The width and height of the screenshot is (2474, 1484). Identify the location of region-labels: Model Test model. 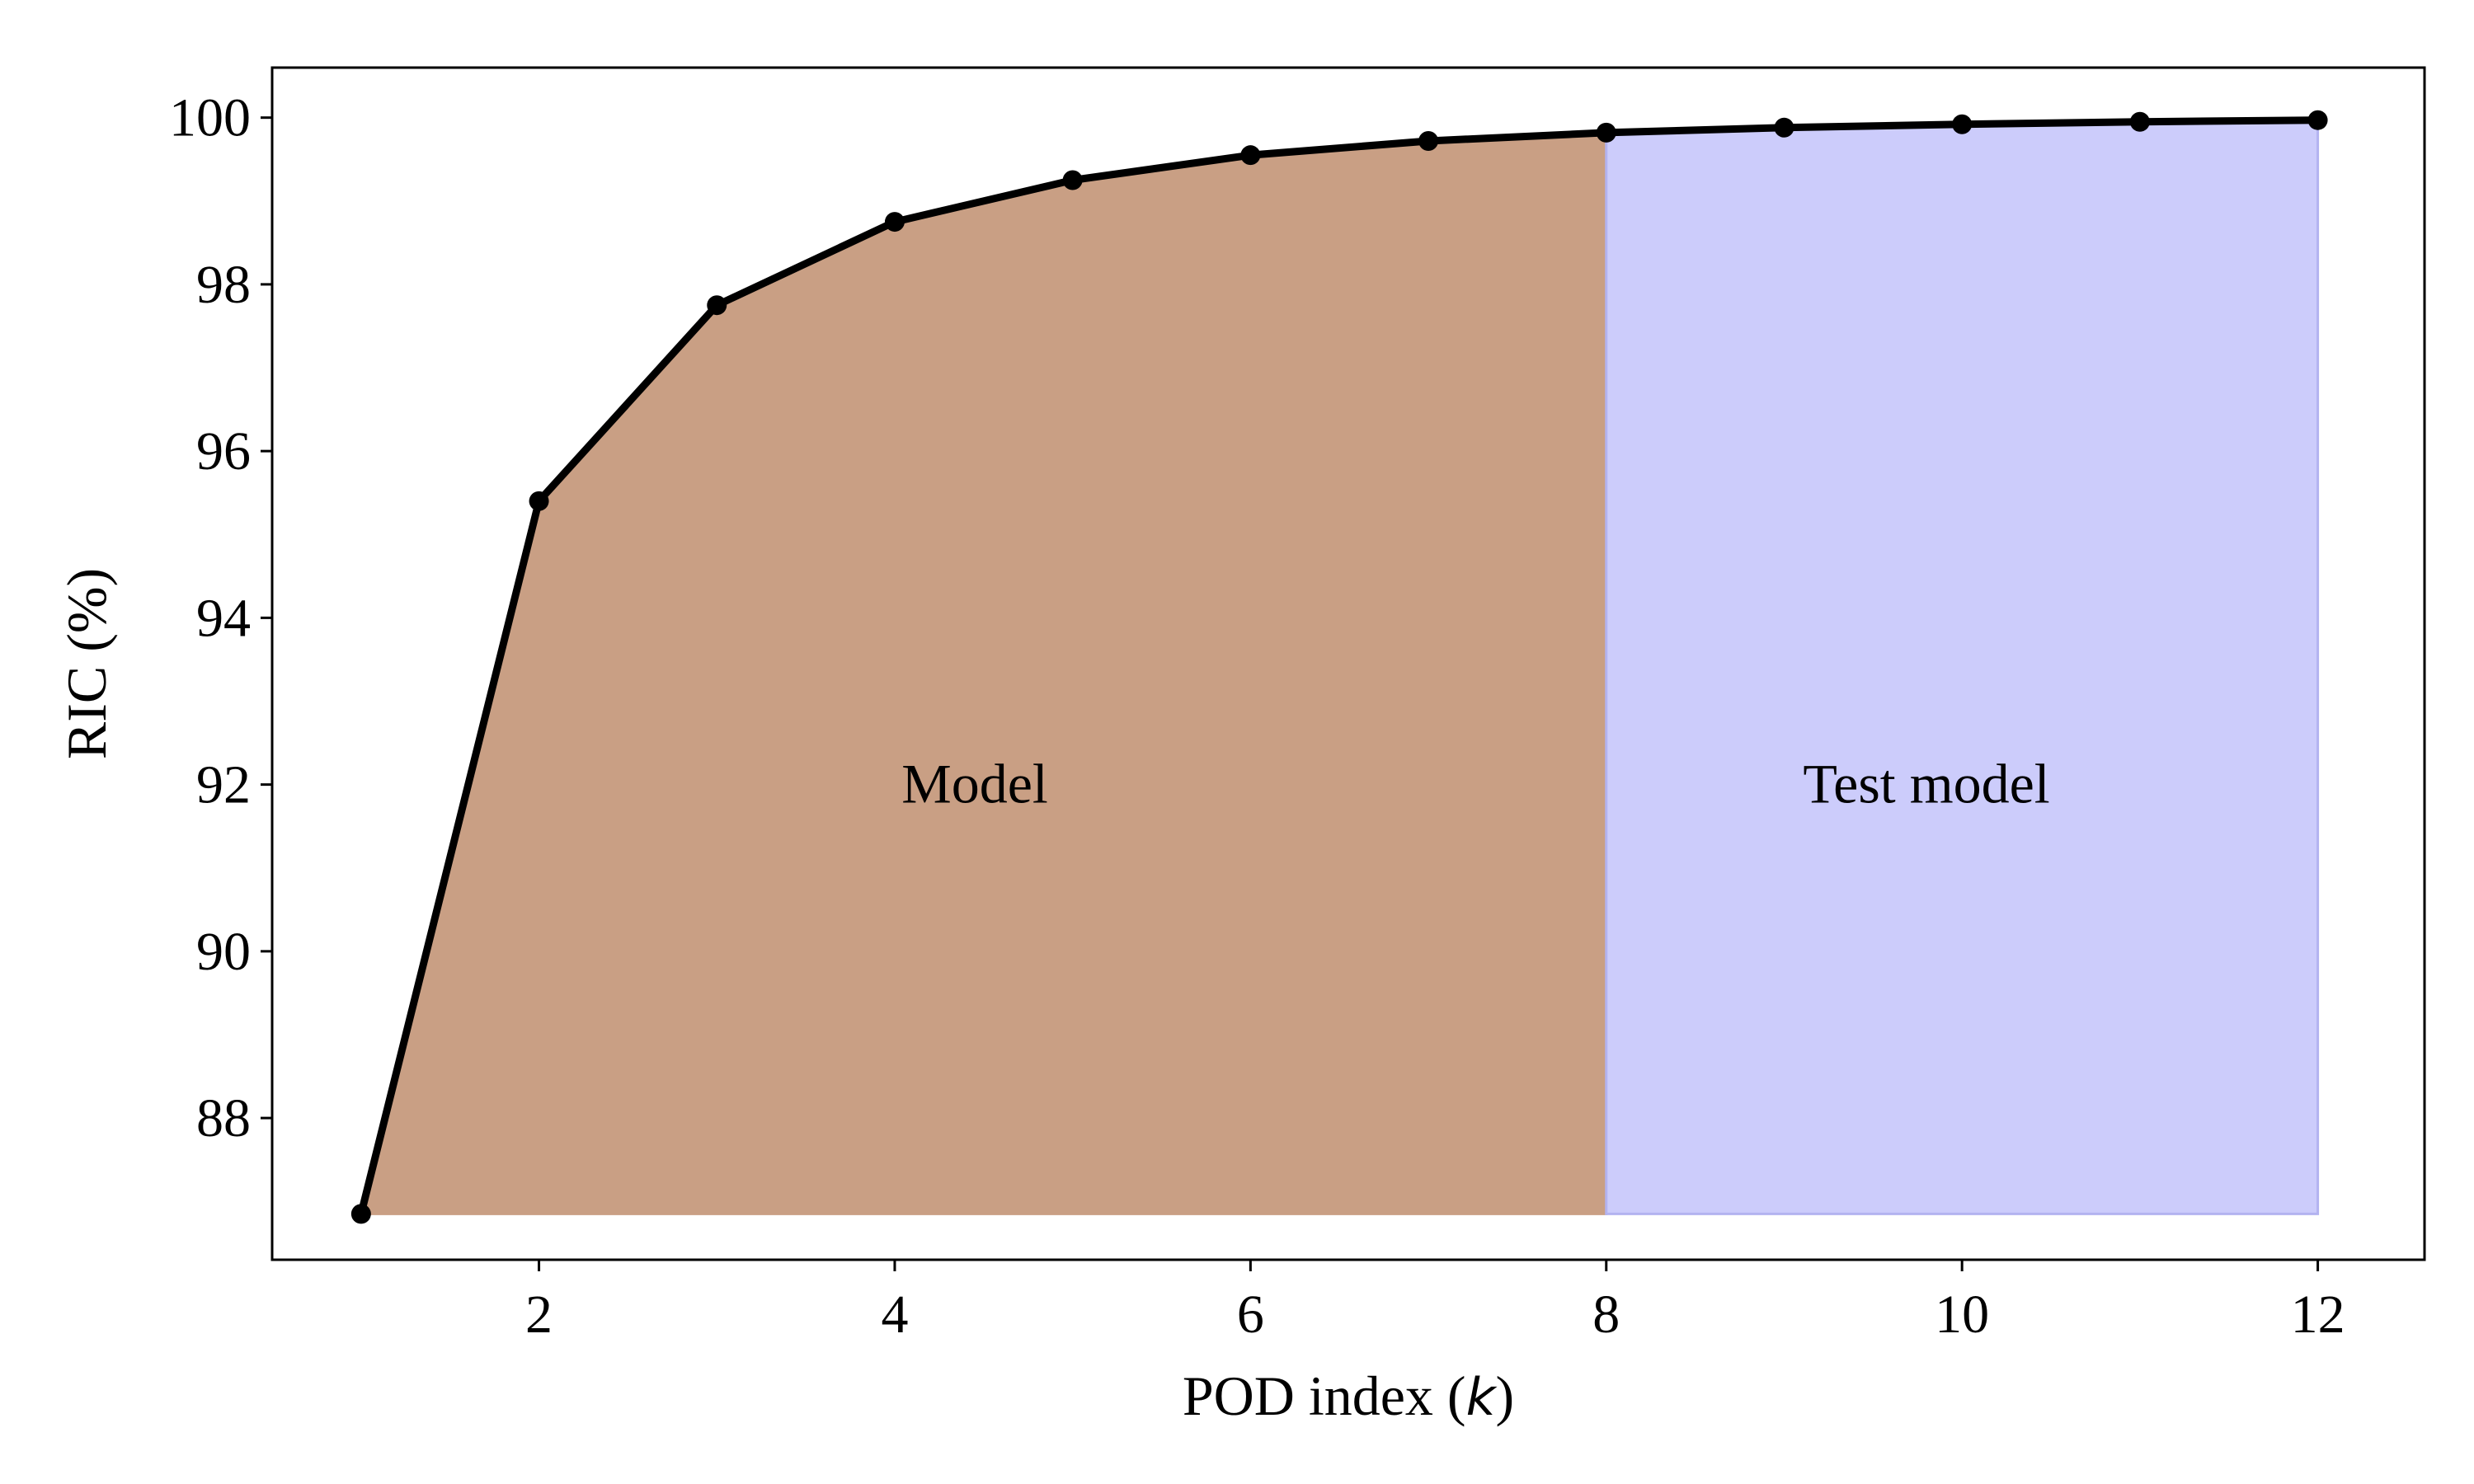
(1475, 784).